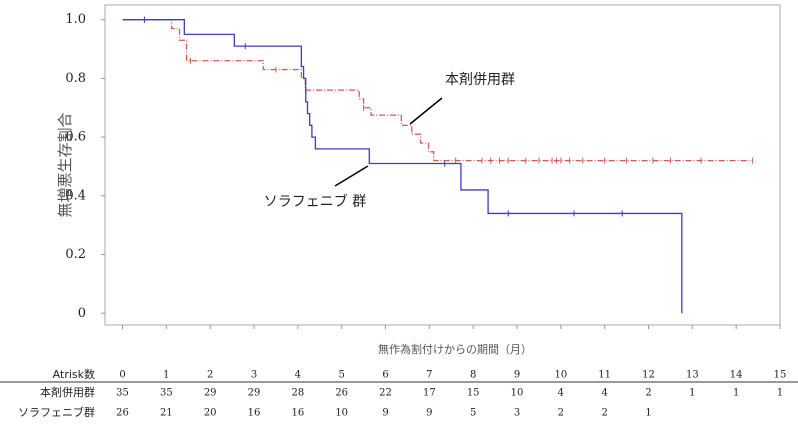 The height and width of the screenshot is (424, 798). Describe the element at coordinates (67, 392) in the screenshot. I see `at-risk-row-label: 本剤併用群` at that location.